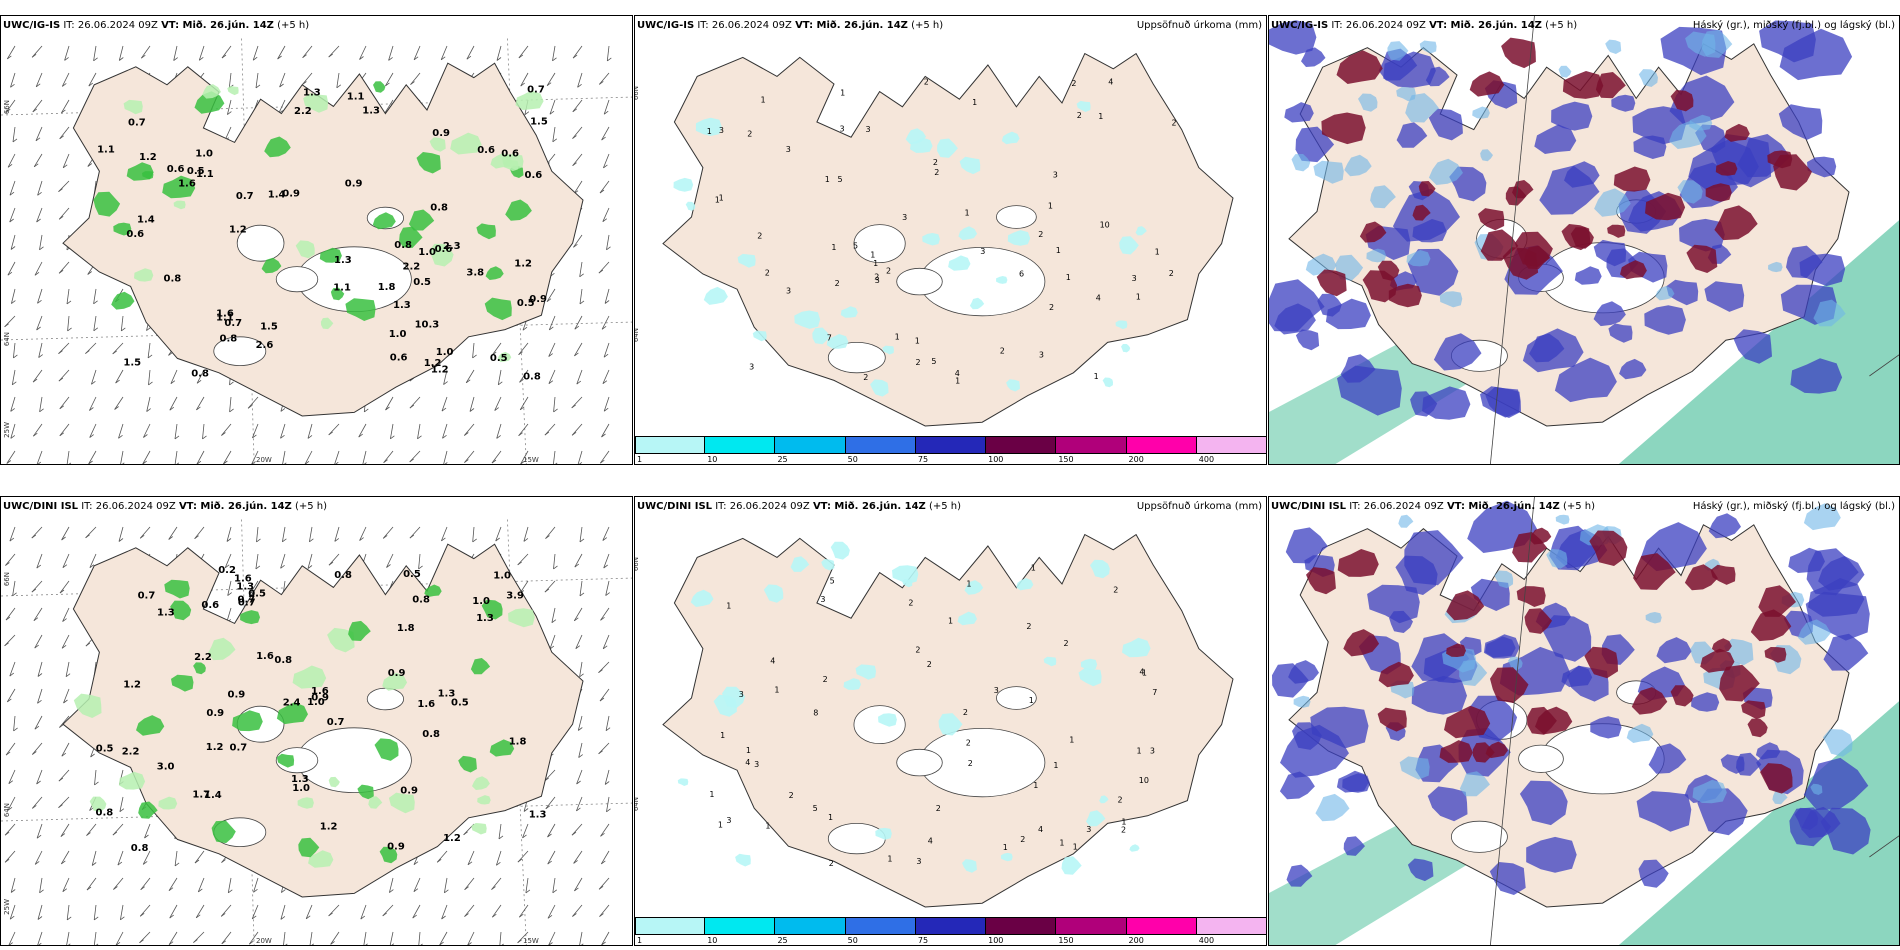 This screenshot has width=1900, height=950. I want to click on axis-label-lat: 66N, so click(7, 107).